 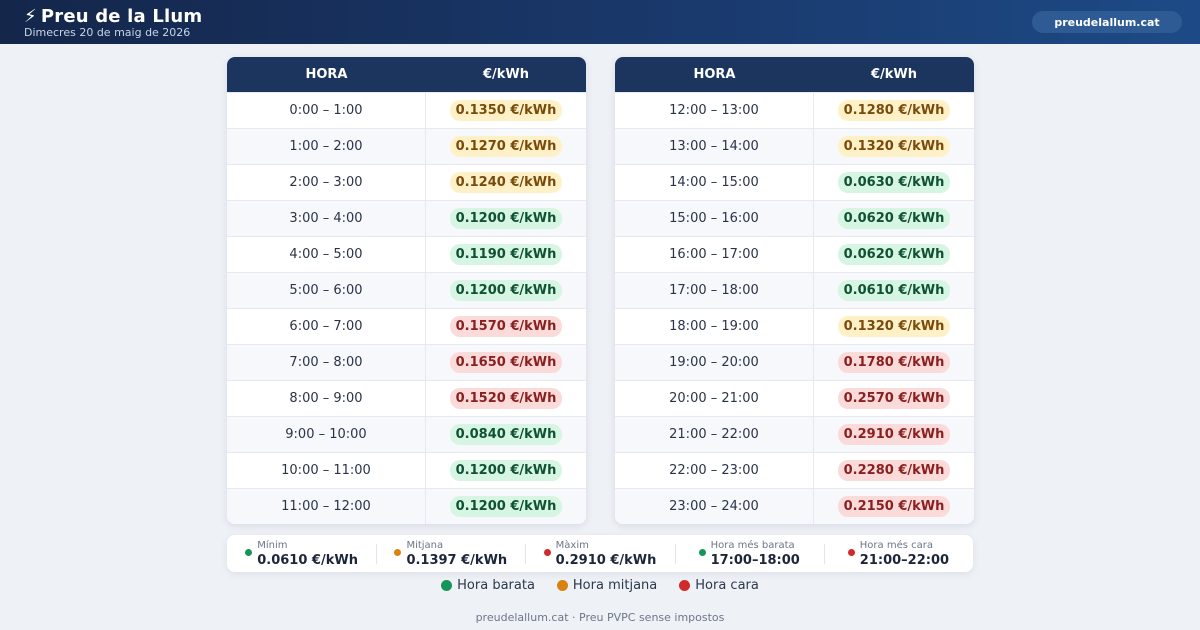 I want to click on stat-item: Mínim 0.0610 €/kWh, so click(x=301, y=553).